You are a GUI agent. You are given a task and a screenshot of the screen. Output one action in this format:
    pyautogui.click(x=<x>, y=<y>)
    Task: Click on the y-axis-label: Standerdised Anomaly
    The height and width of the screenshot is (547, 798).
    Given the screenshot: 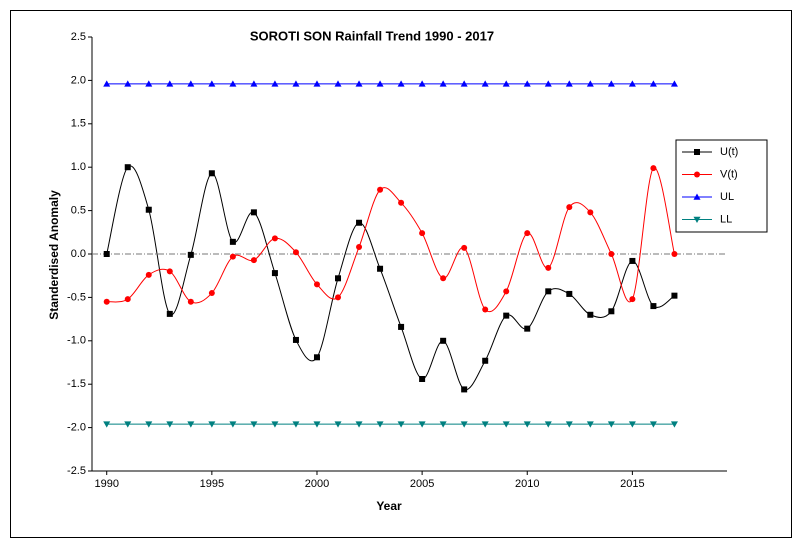 What is the action you would take?
    pyautogui.click(x=54, y=255)
    